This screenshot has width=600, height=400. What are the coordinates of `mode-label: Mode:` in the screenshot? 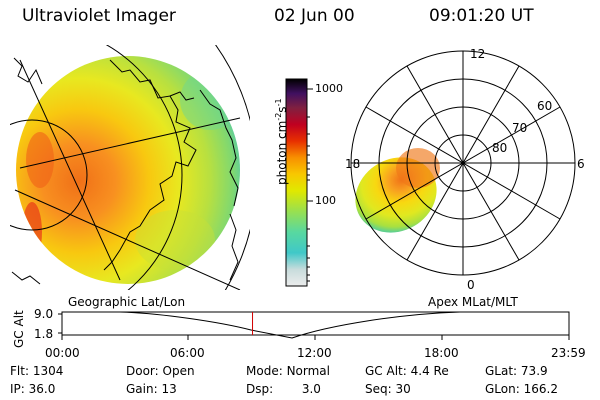 It's located at (264, 371).